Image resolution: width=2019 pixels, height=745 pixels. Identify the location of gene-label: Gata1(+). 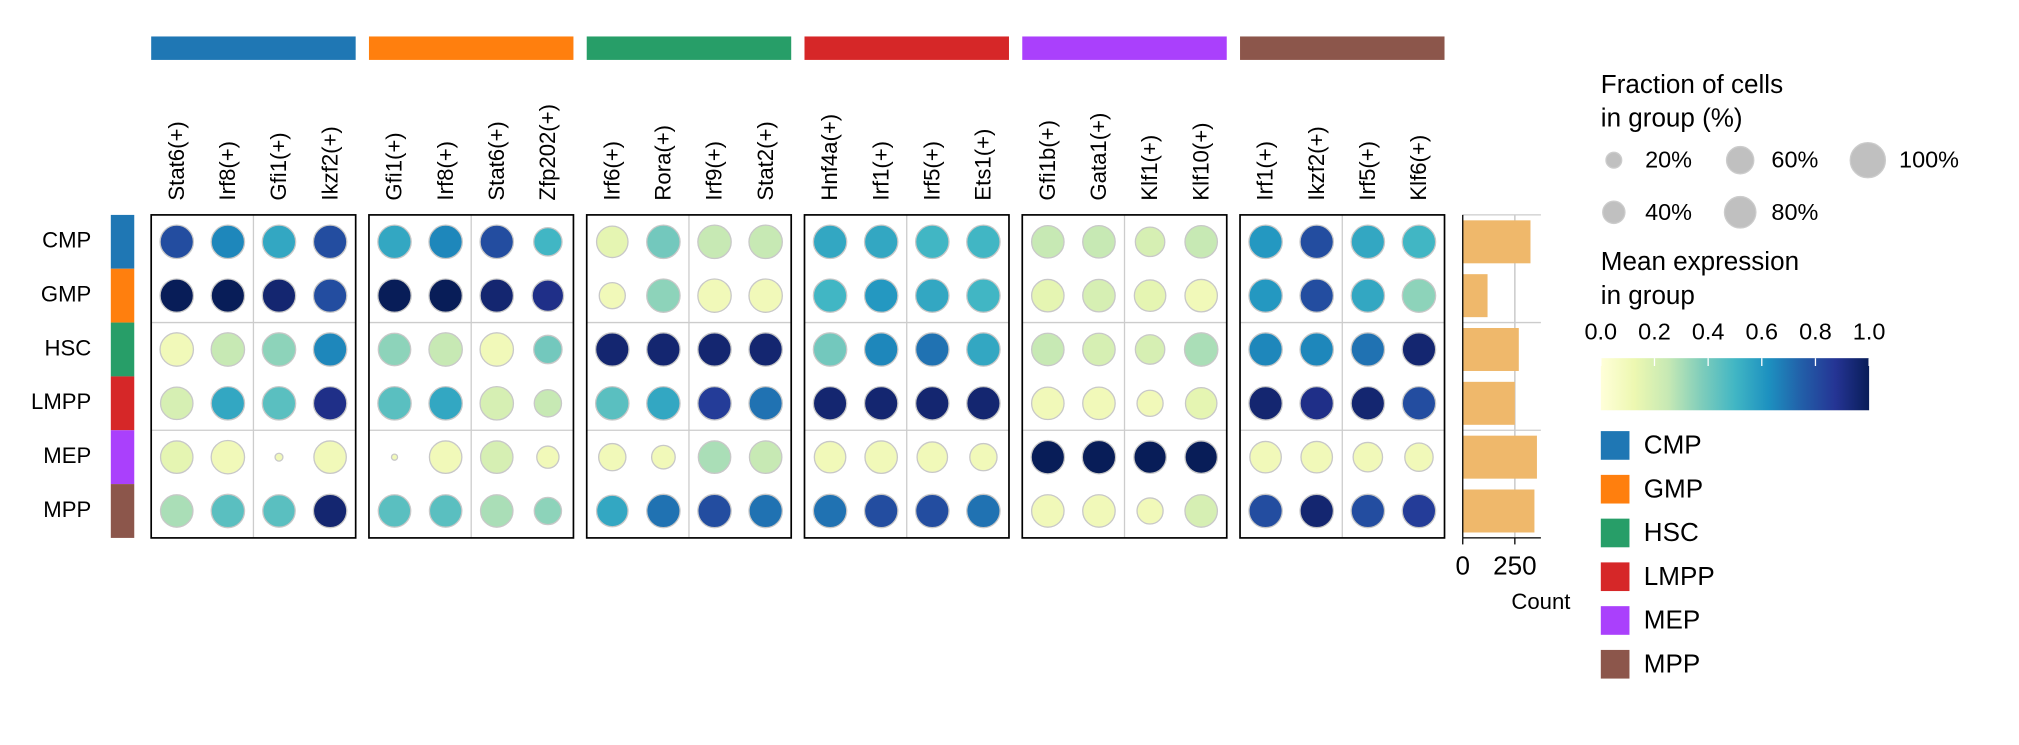
(1098, 157).